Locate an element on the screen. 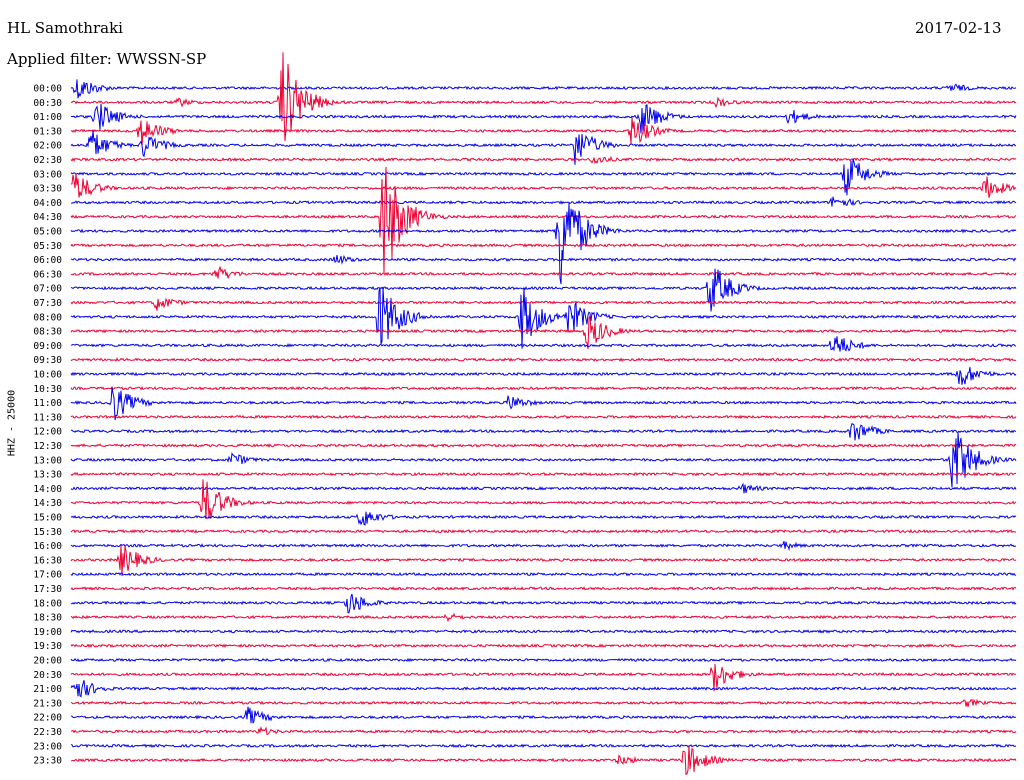  time-tick-label: 13:30 is located at coordinates (47, 475).